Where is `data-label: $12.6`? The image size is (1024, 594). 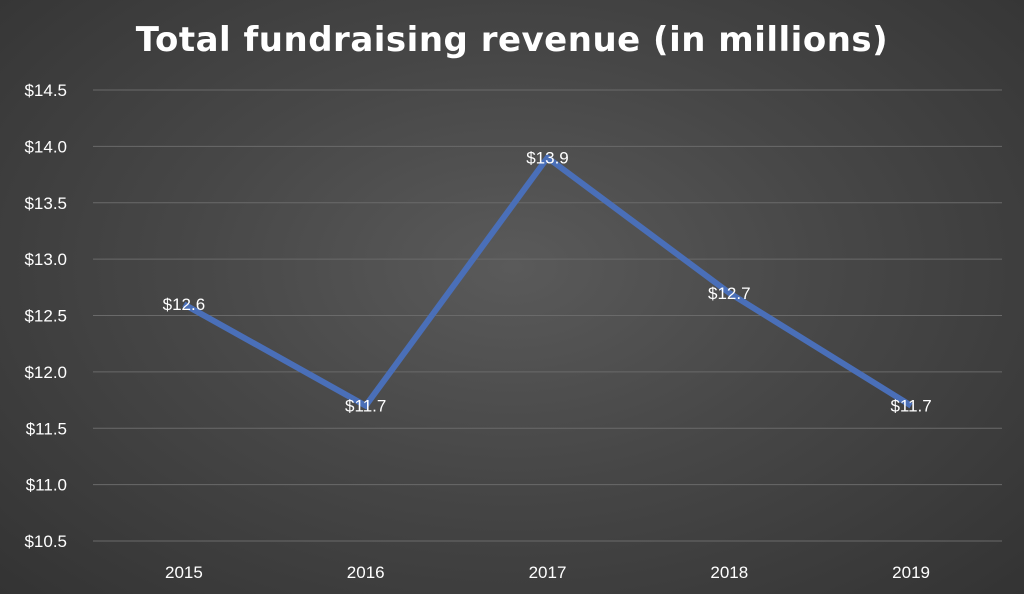
data-label: $12.6 is located at coordinates (184, 304).